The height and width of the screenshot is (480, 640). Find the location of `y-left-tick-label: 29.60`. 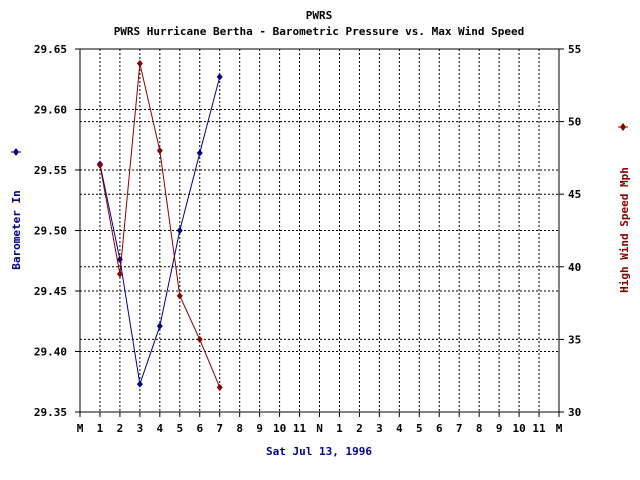

y-left-tick-label: 29.60 is located at coordinates (50, 110).